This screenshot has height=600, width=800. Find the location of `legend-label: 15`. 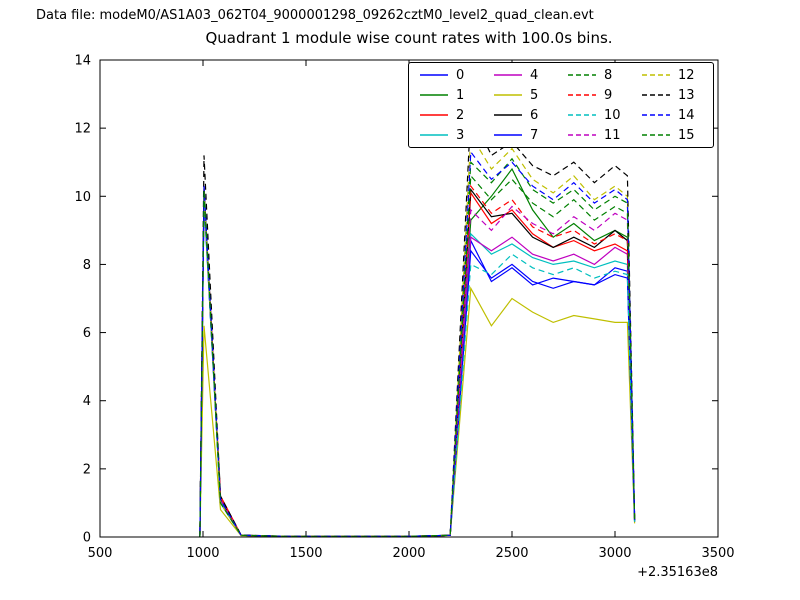

legend-label: 15 is located at coordinates (686, 135).